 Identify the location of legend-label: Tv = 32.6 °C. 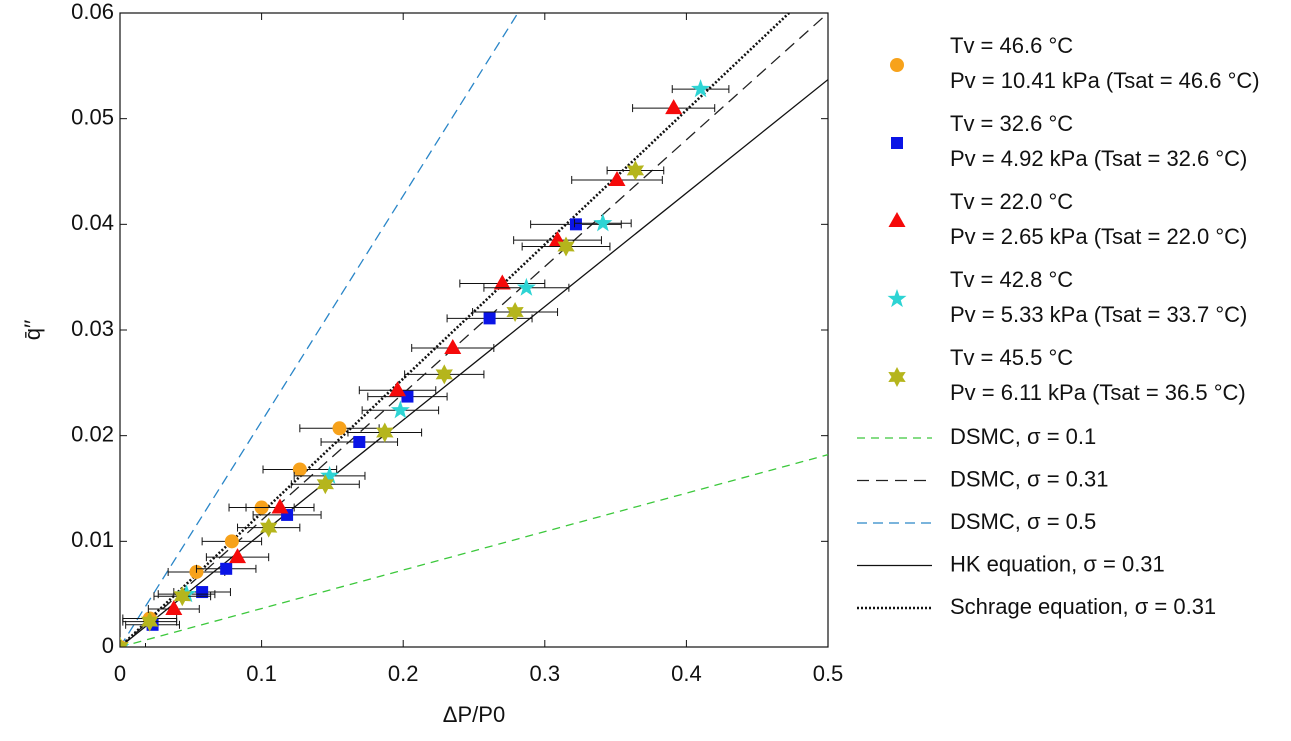
(1011, 123).